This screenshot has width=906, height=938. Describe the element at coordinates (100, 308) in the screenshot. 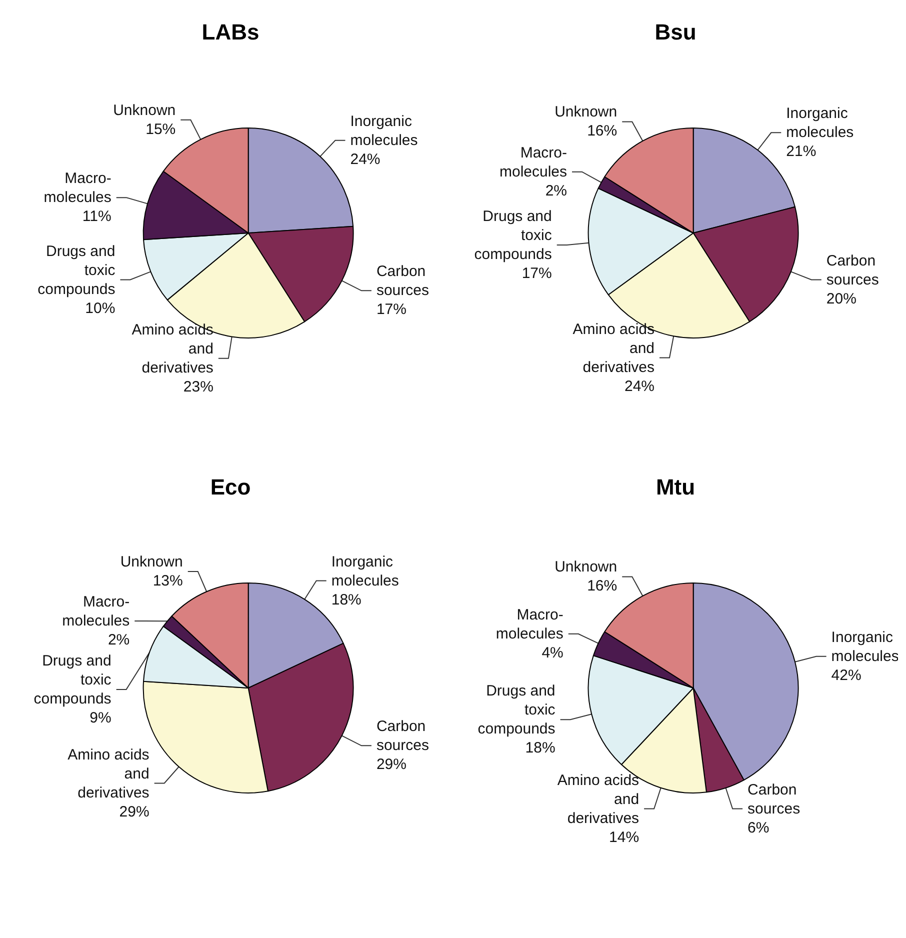

I see `data-label: 10%` at that location.